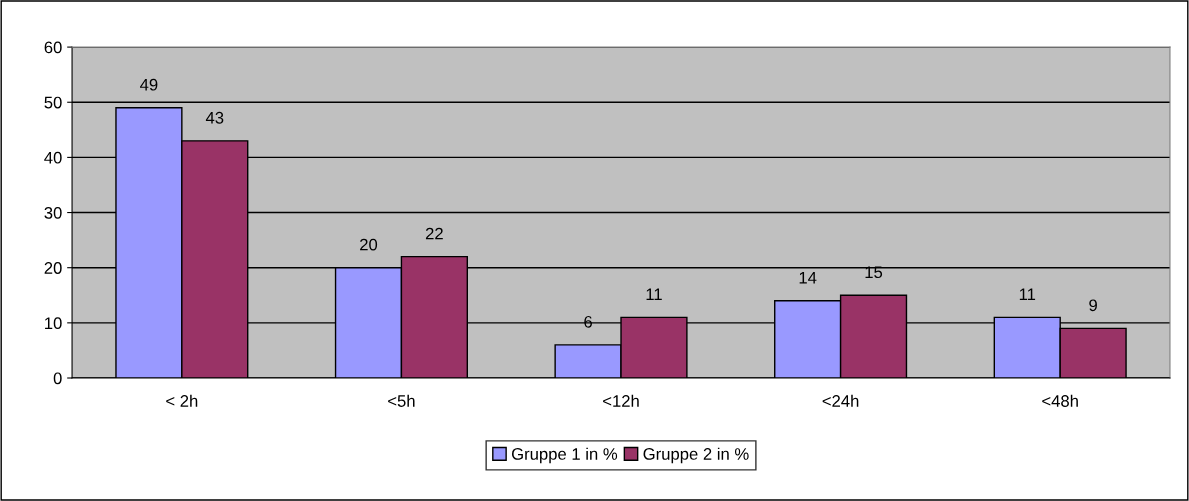  Describe the element at coordinates (57, 378) in the screenshot. I see `y-tick-label: 0` at that location.